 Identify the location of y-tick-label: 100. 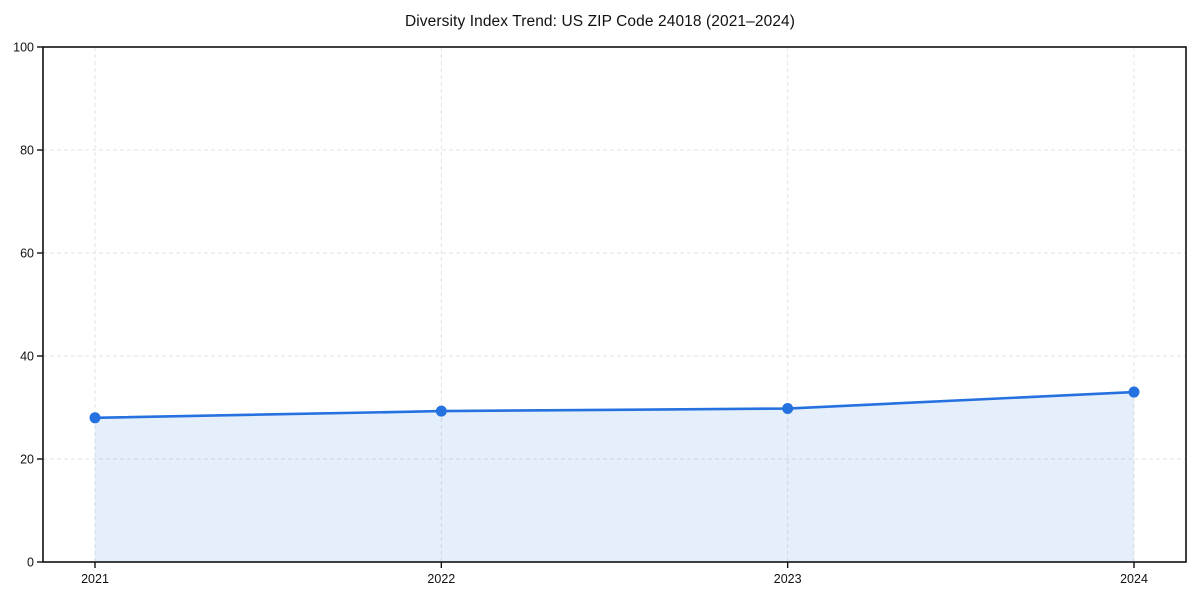
(23, 48).